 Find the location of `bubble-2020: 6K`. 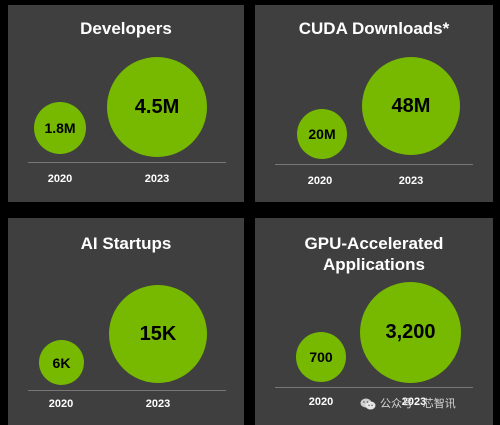

bubble-2020: 6K is located at coordinates (61, 362).